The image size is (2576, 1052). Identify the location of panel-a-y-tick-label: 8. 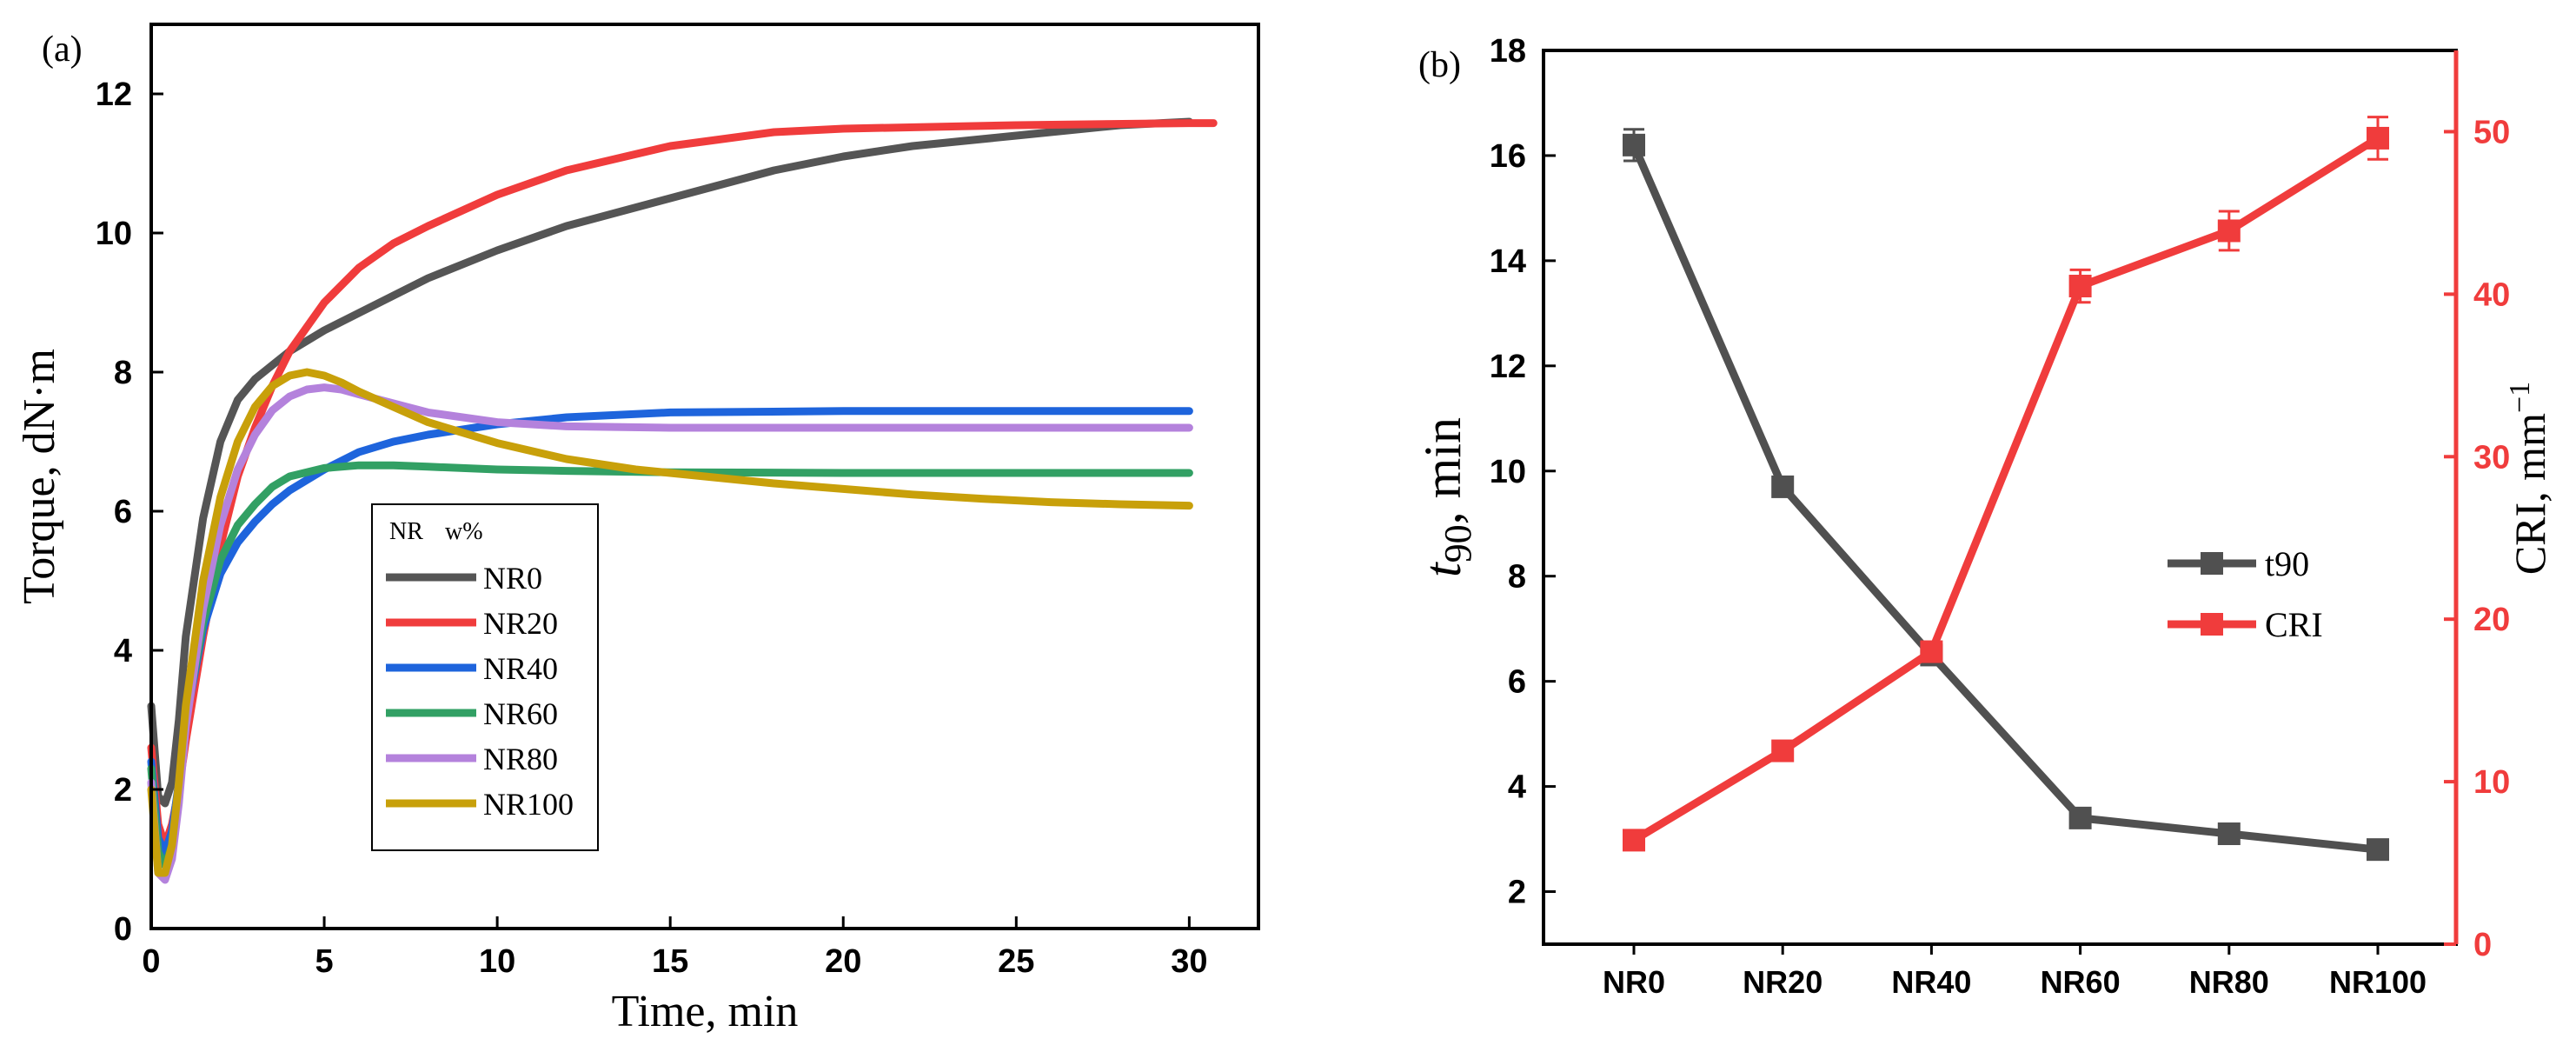
(123, 373).